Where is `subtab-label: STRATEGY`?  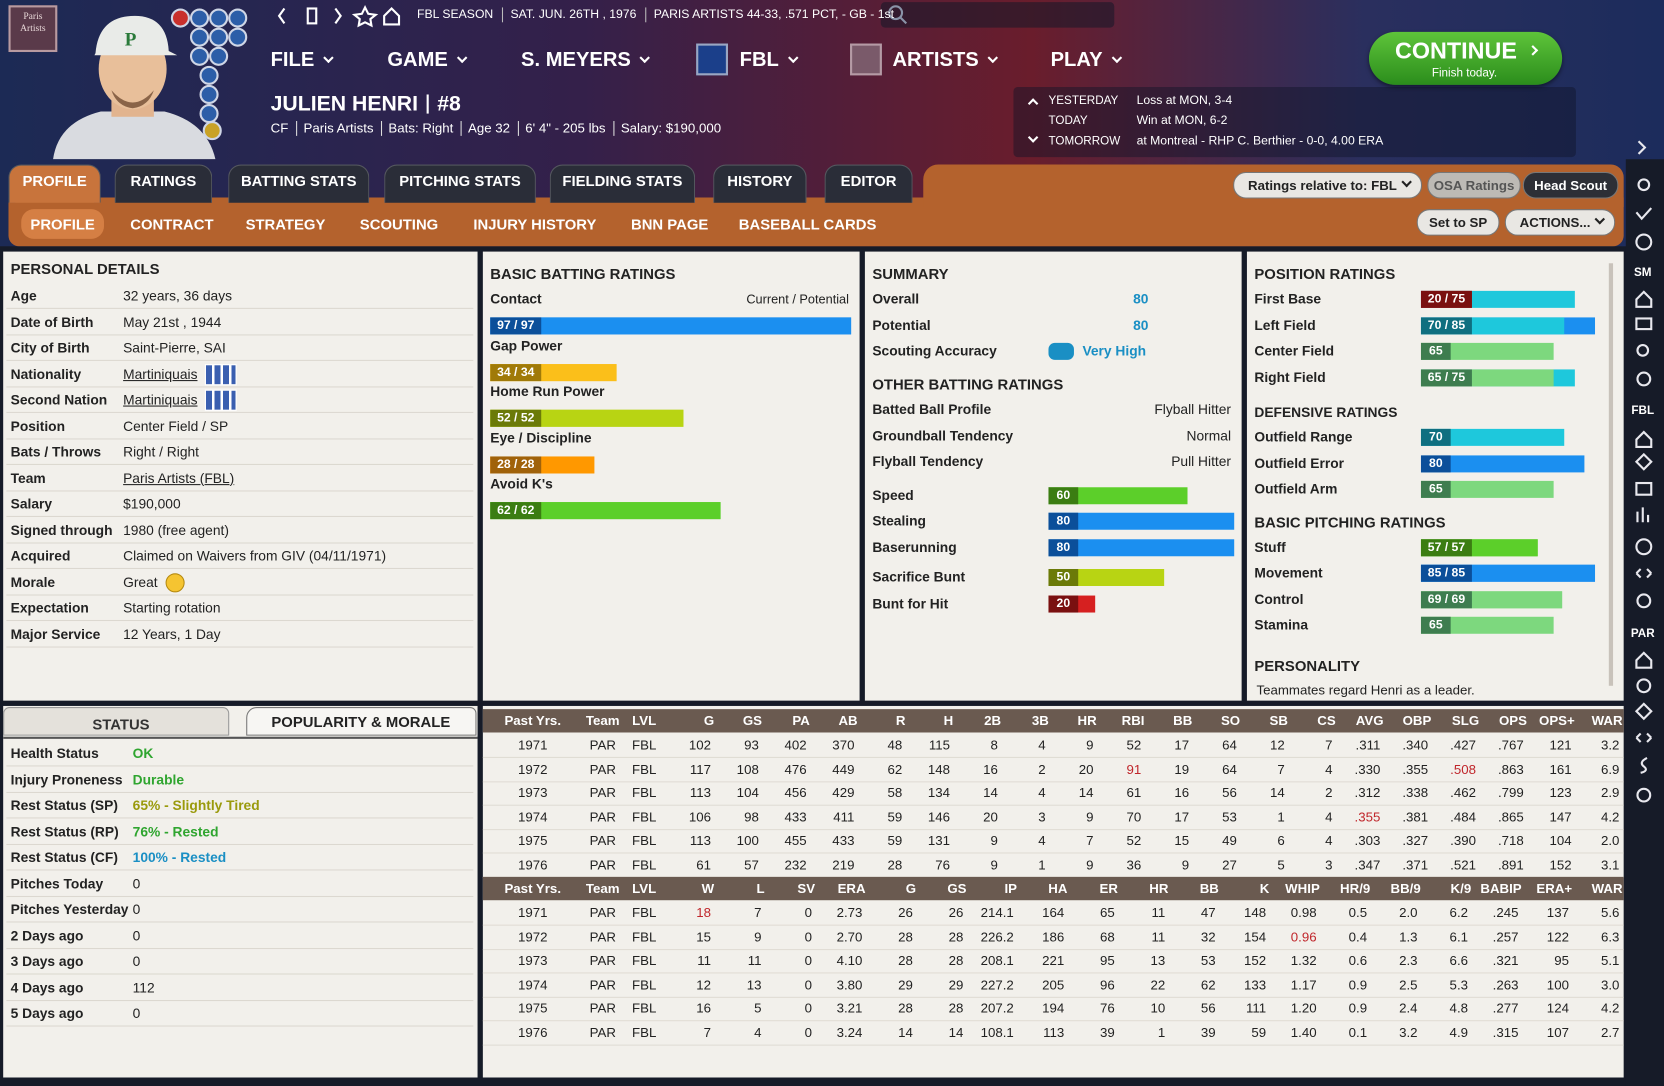
subtab-label: STRATEGY is located at coordinates (285, 224).